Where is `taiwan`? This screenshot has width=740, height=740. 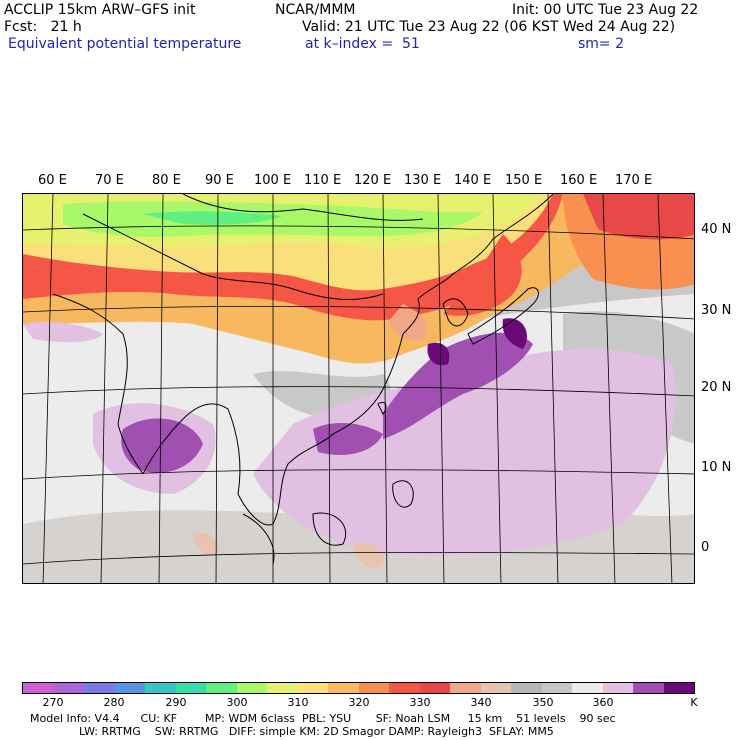
taiwan is located at coordinates (382, 408).